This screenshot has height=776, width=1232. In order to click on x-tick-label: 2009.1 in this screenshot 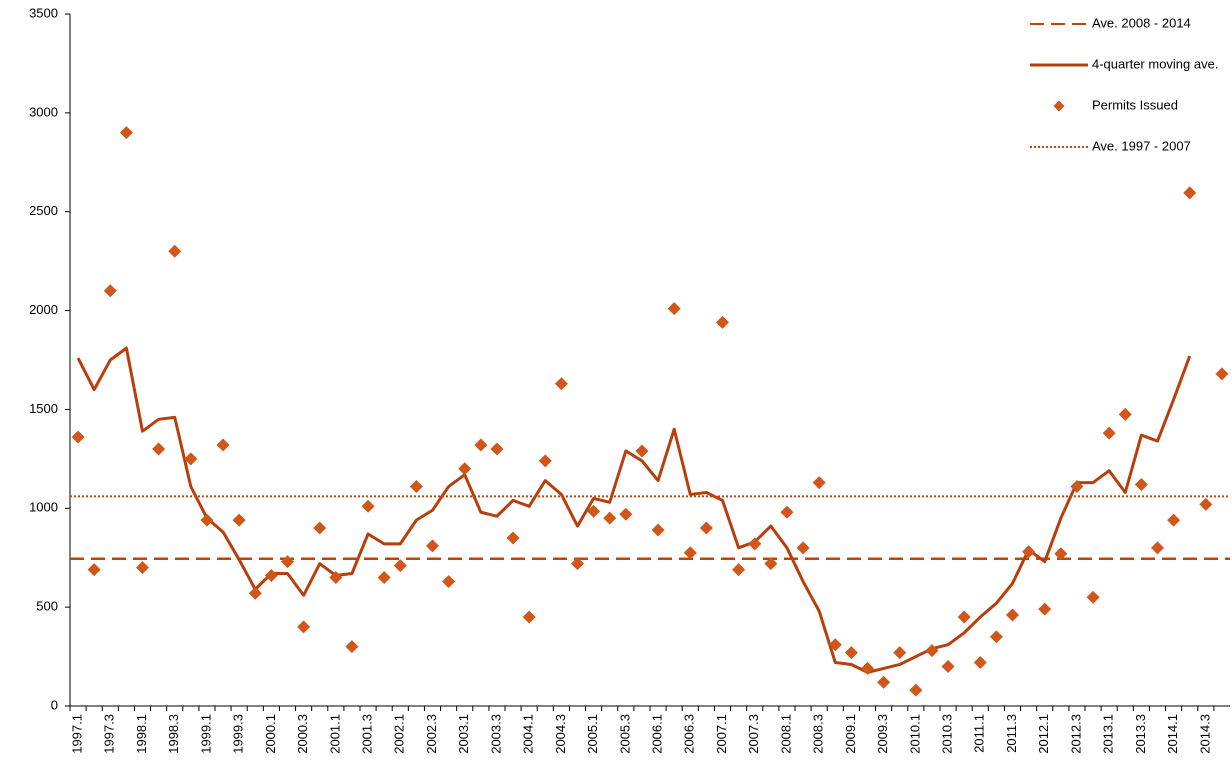, I will do `click(850, 734)`.